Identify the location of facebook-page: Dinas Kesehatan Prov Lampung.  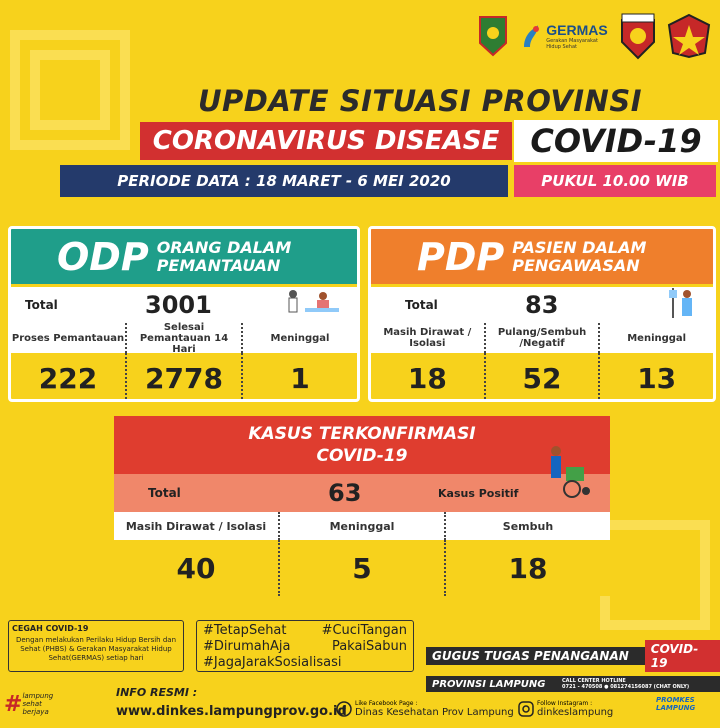
(434, 712).